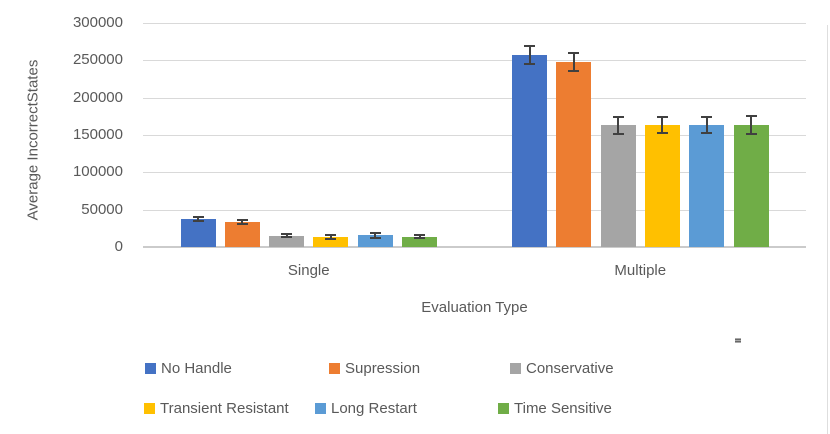  Describe the element at coordinates (474, 307) in the screenshot. I see `x-axis-title: Evaluation Type` at that location.